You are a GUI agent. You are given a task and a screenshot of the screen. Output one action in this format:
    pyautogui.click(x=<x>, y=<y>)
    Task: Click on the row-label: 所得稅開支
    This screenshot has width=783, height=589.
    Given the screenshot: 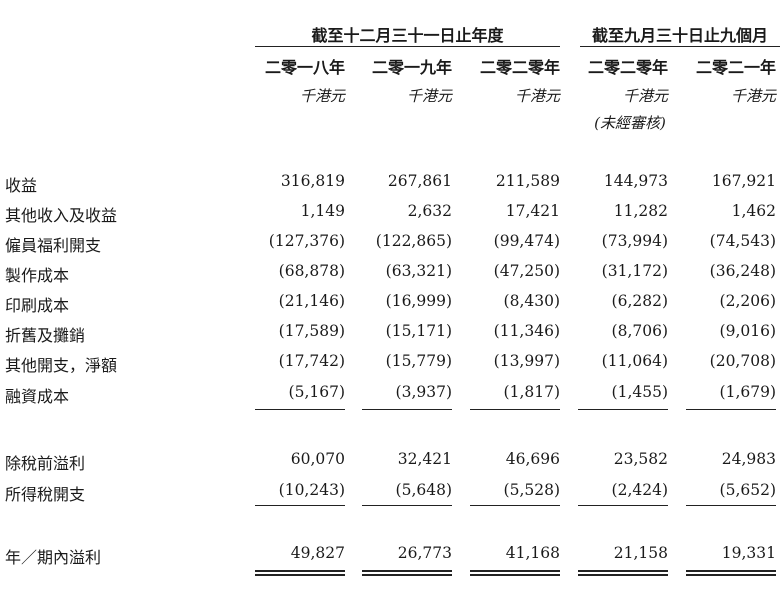 What is the action you would take?
    pyautogui.click(x=45, y=494)
    